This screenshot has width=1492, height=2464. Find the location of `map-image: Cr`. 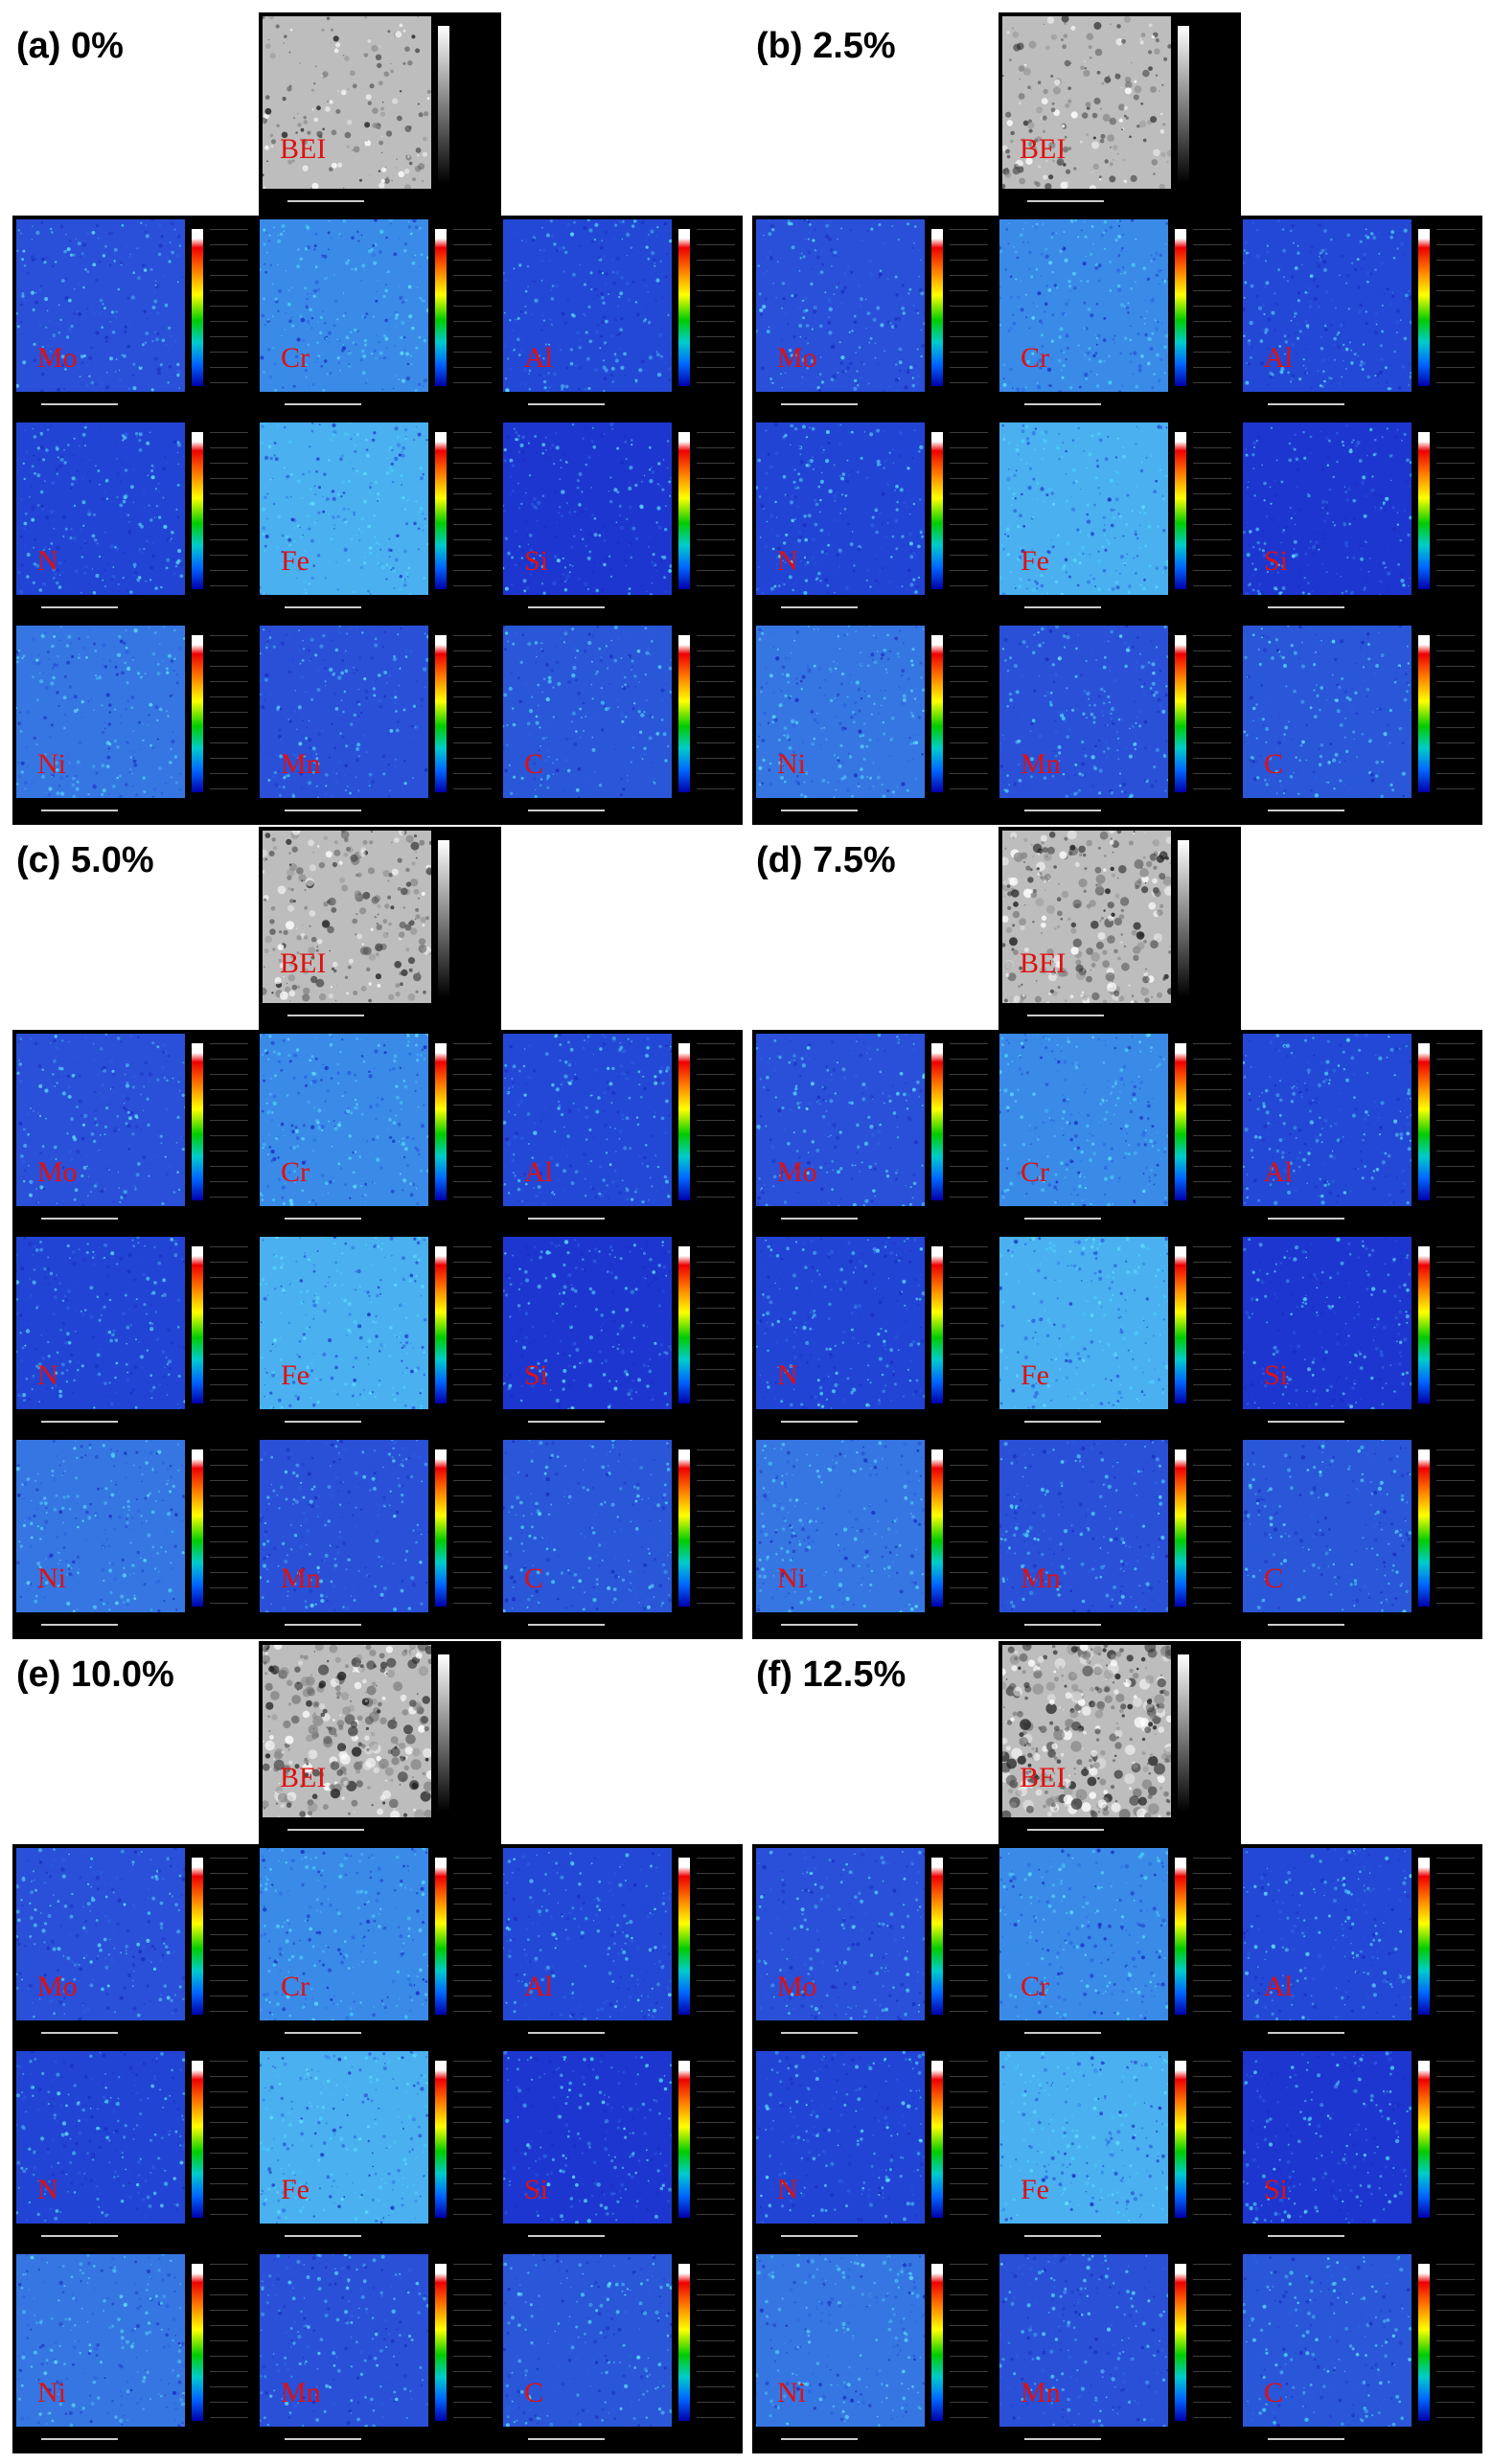

map-image: Cr is located at coordinates (344, 1934).